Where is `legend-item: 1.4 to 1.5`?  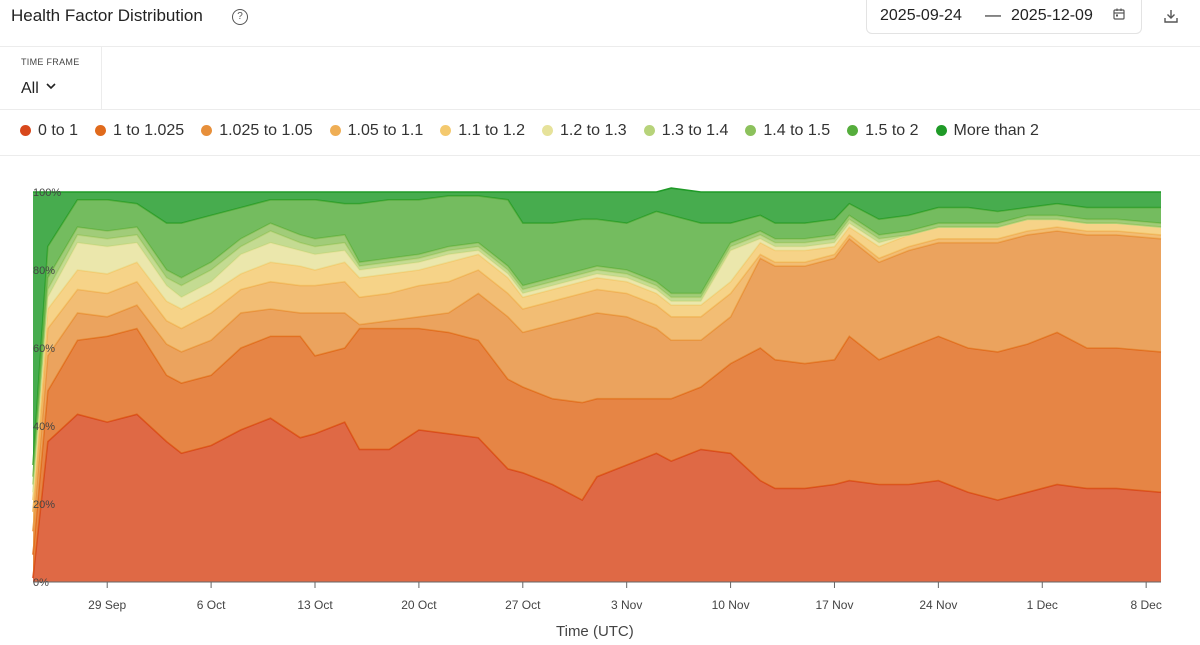 legend-item: 1.4 to 1.5 is located at coordinates (787, 131).